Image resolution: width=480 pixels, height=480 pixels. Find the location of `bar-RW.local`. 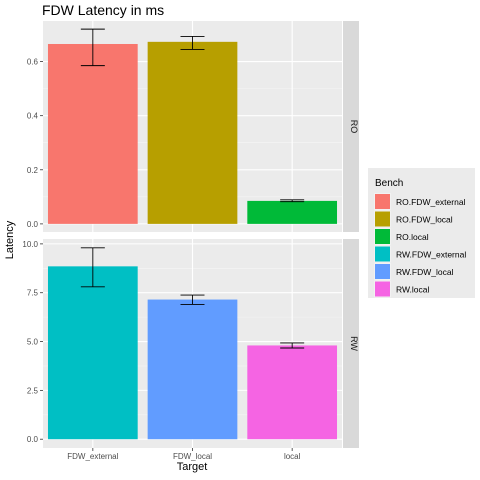

bar-RW.local is located at coordinates (292, 392).